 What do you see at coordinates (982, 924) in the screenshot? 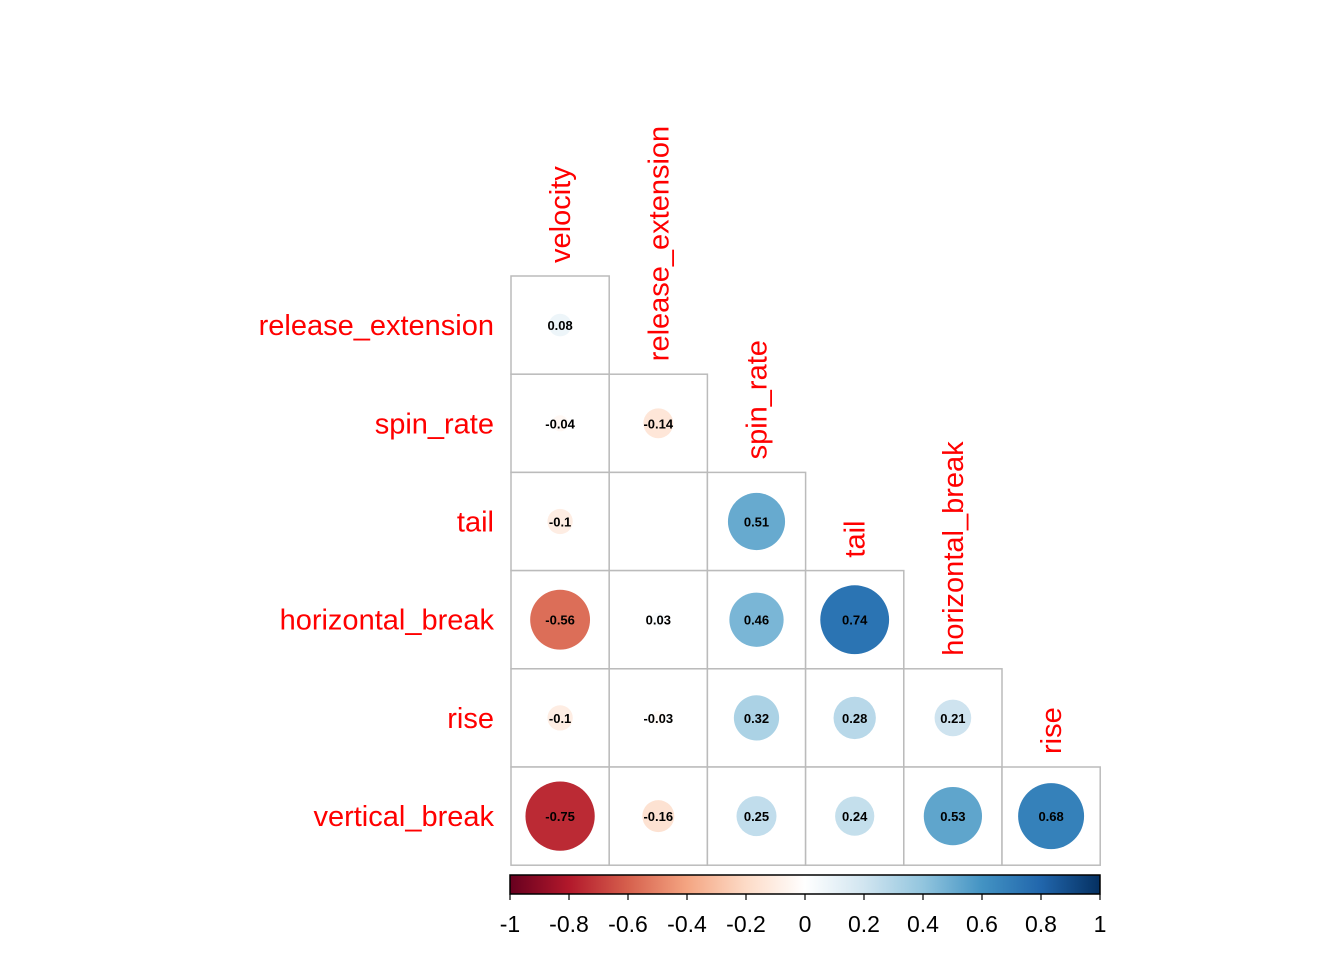
I see `colorbar-tick-label: 0.6` at bounding box center [982, 924].